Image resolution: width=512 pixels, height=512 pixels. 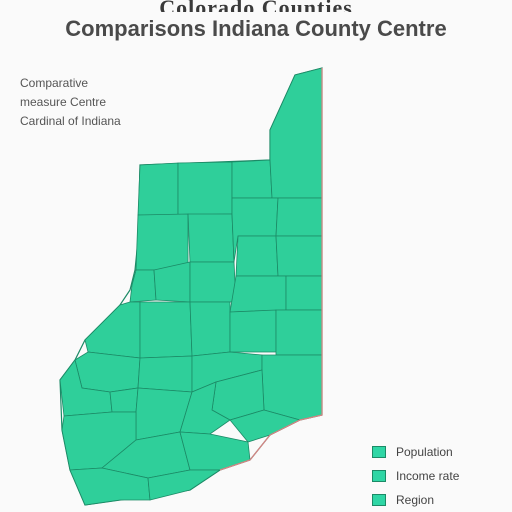 What do you see at coordinates (428, 476) in the screenshot?
I see `legend-label: Income rate` at bounding box center [428, 476].